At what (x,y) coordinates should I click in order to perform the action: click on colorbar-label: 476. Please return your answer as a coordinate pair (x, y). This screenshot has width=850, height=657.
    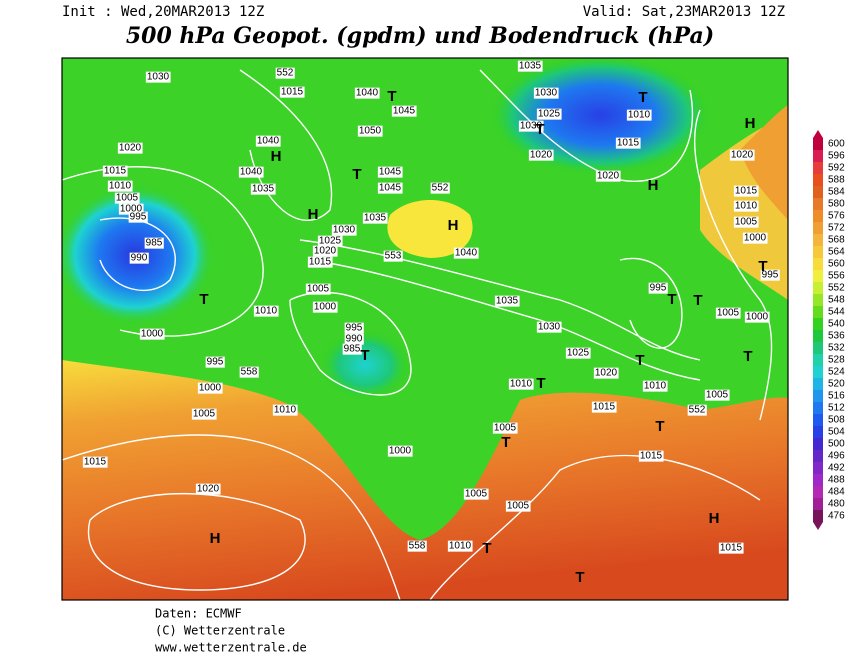
    Looking at the image, I should click on (836, 516).